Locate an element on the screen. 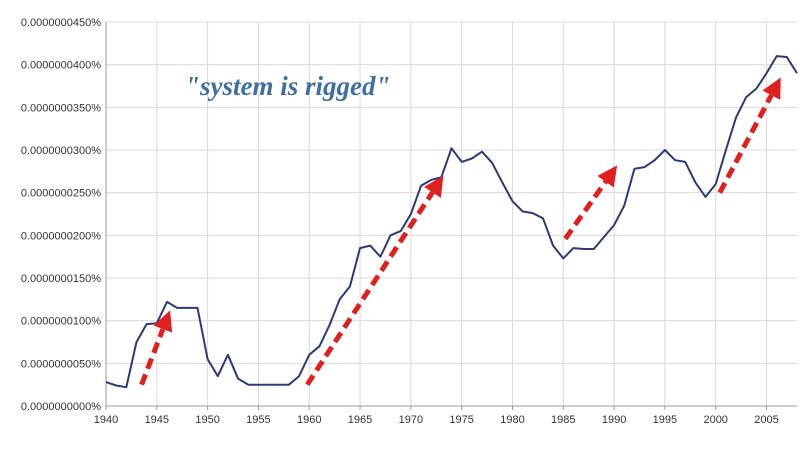 This screenshot has width=800, height=458. x-tick-label: 1975 is located at coordinates (461, 420).